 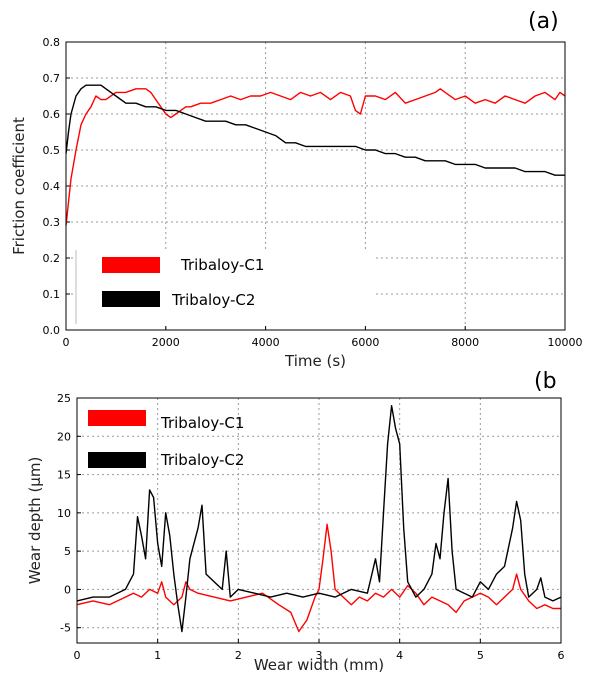 What do you see at coordinates (64, 436) in the screenshot?
I see `y-tick-label: 20` at bounding box center [64, 436].